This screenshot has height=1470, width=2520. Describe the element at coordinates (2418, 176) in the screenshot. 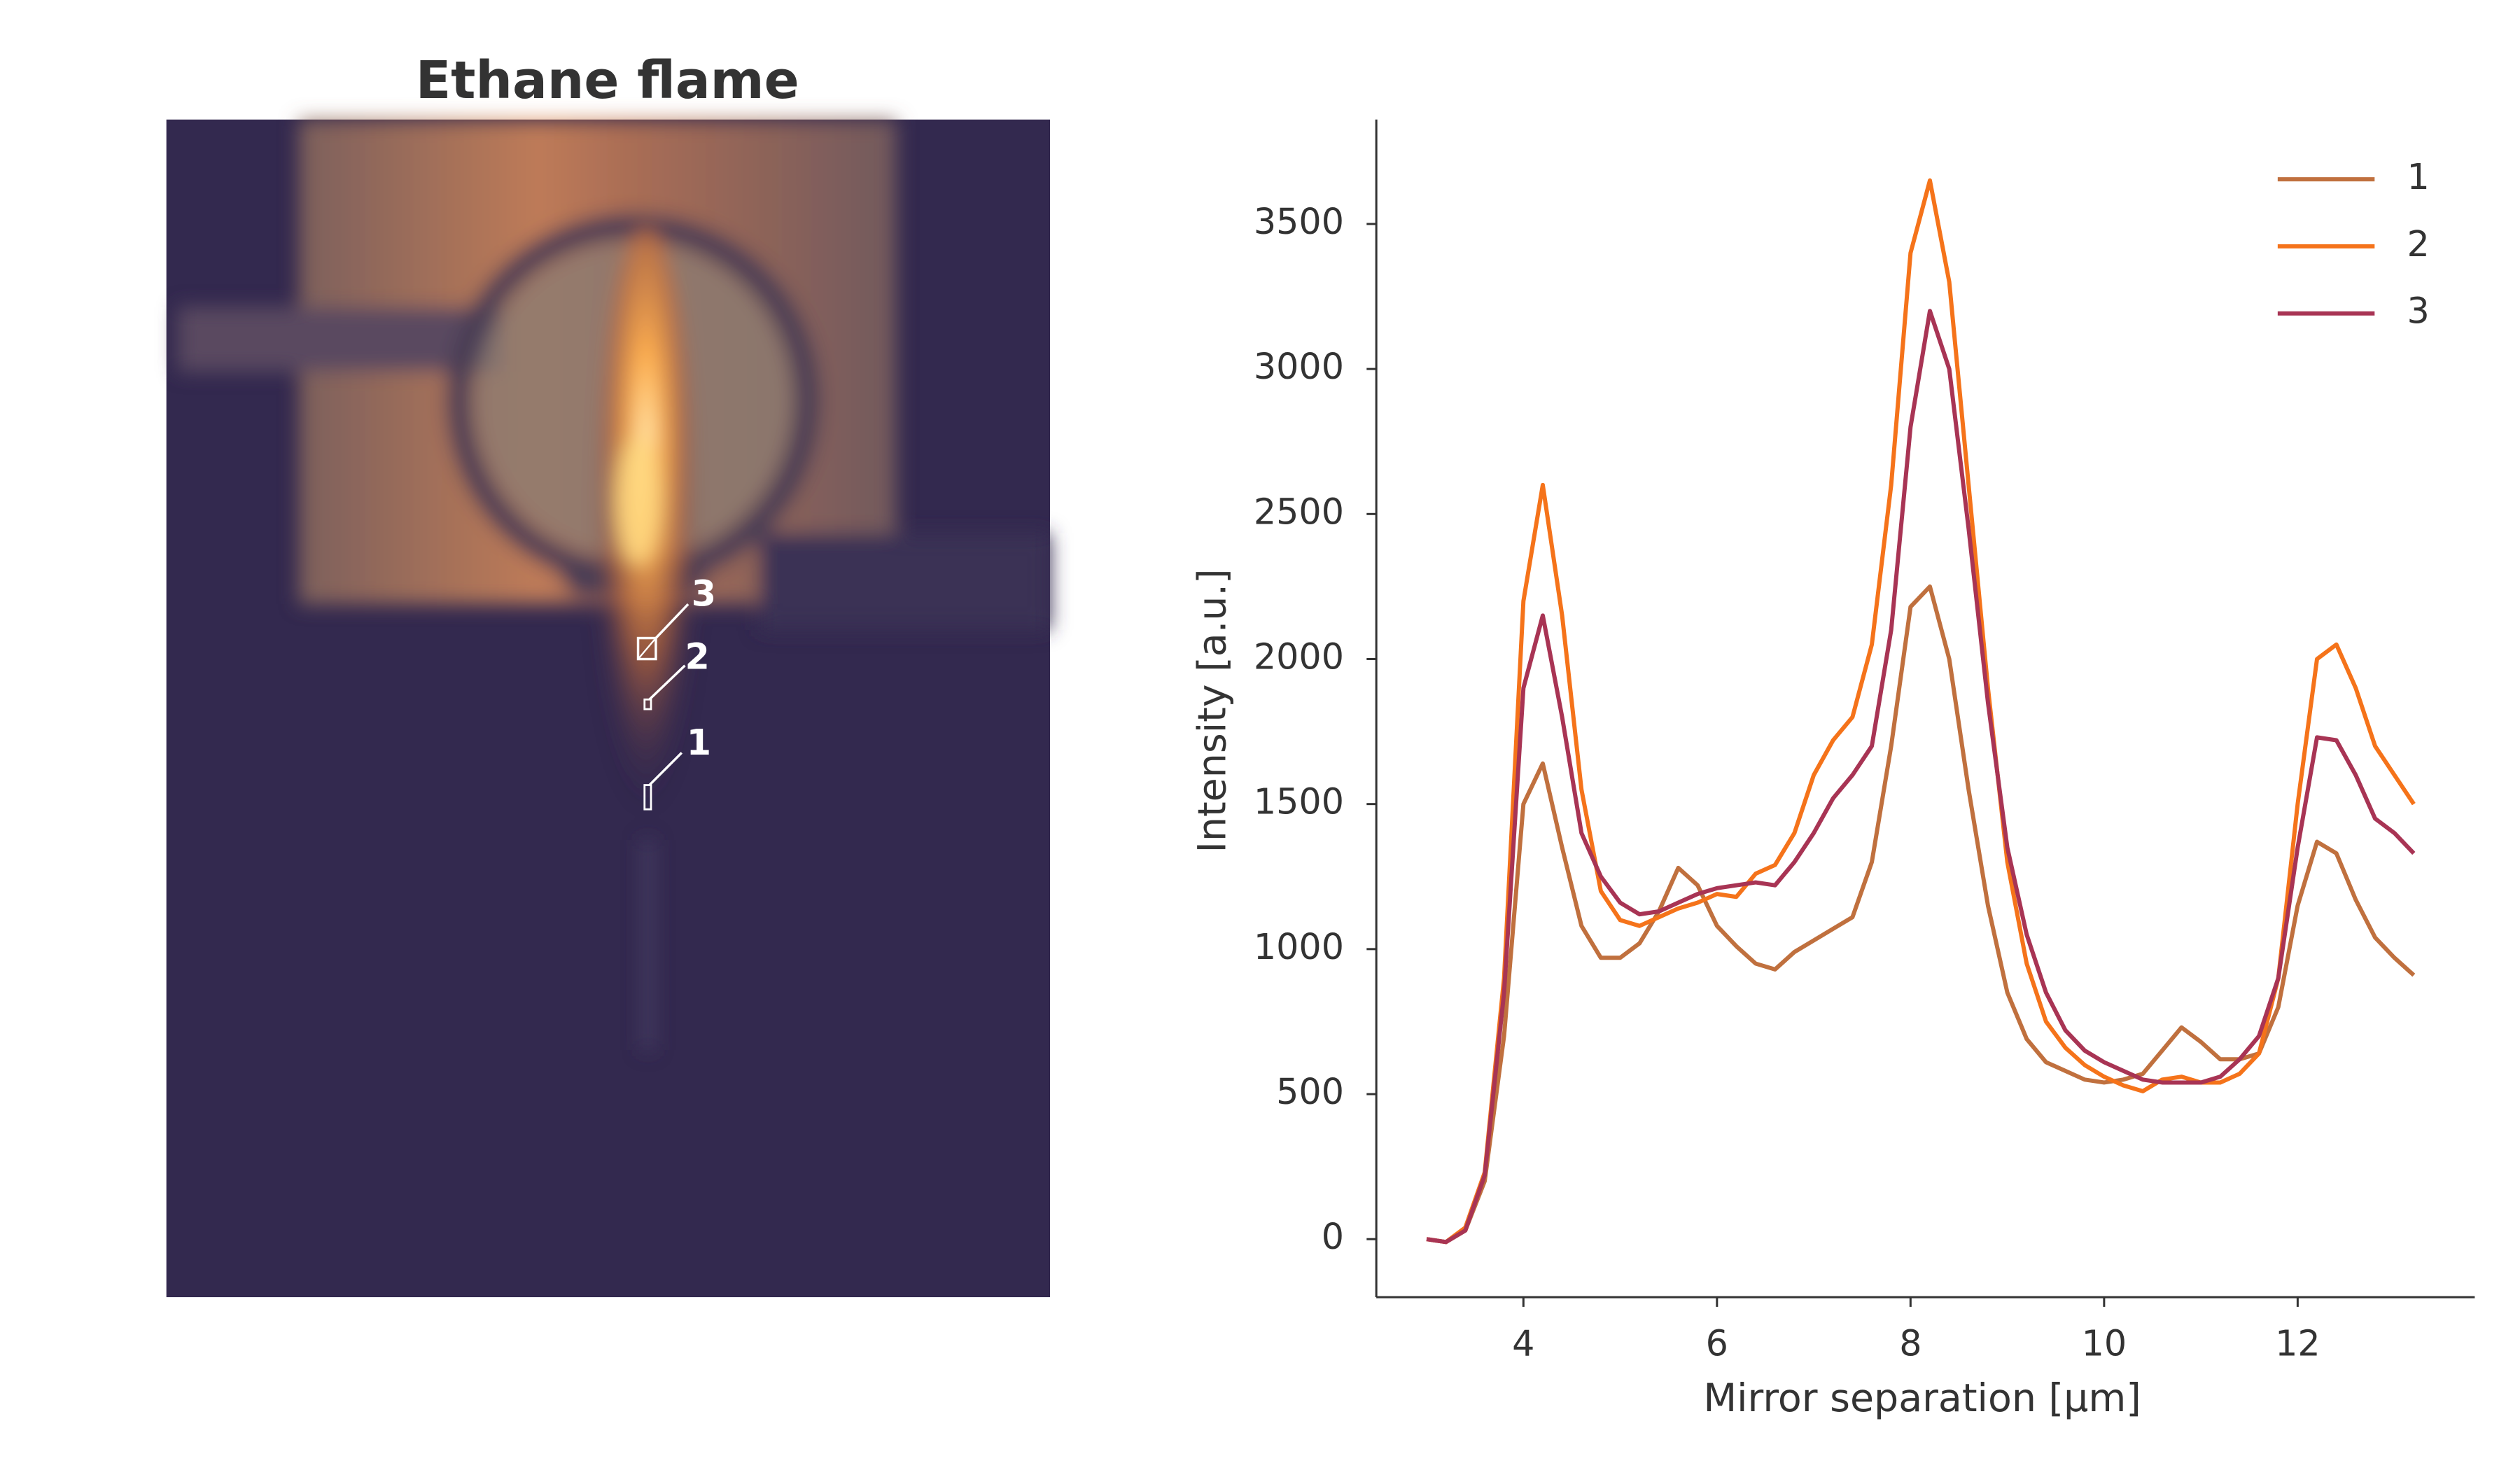

I see `legend-label: 1` at that location.